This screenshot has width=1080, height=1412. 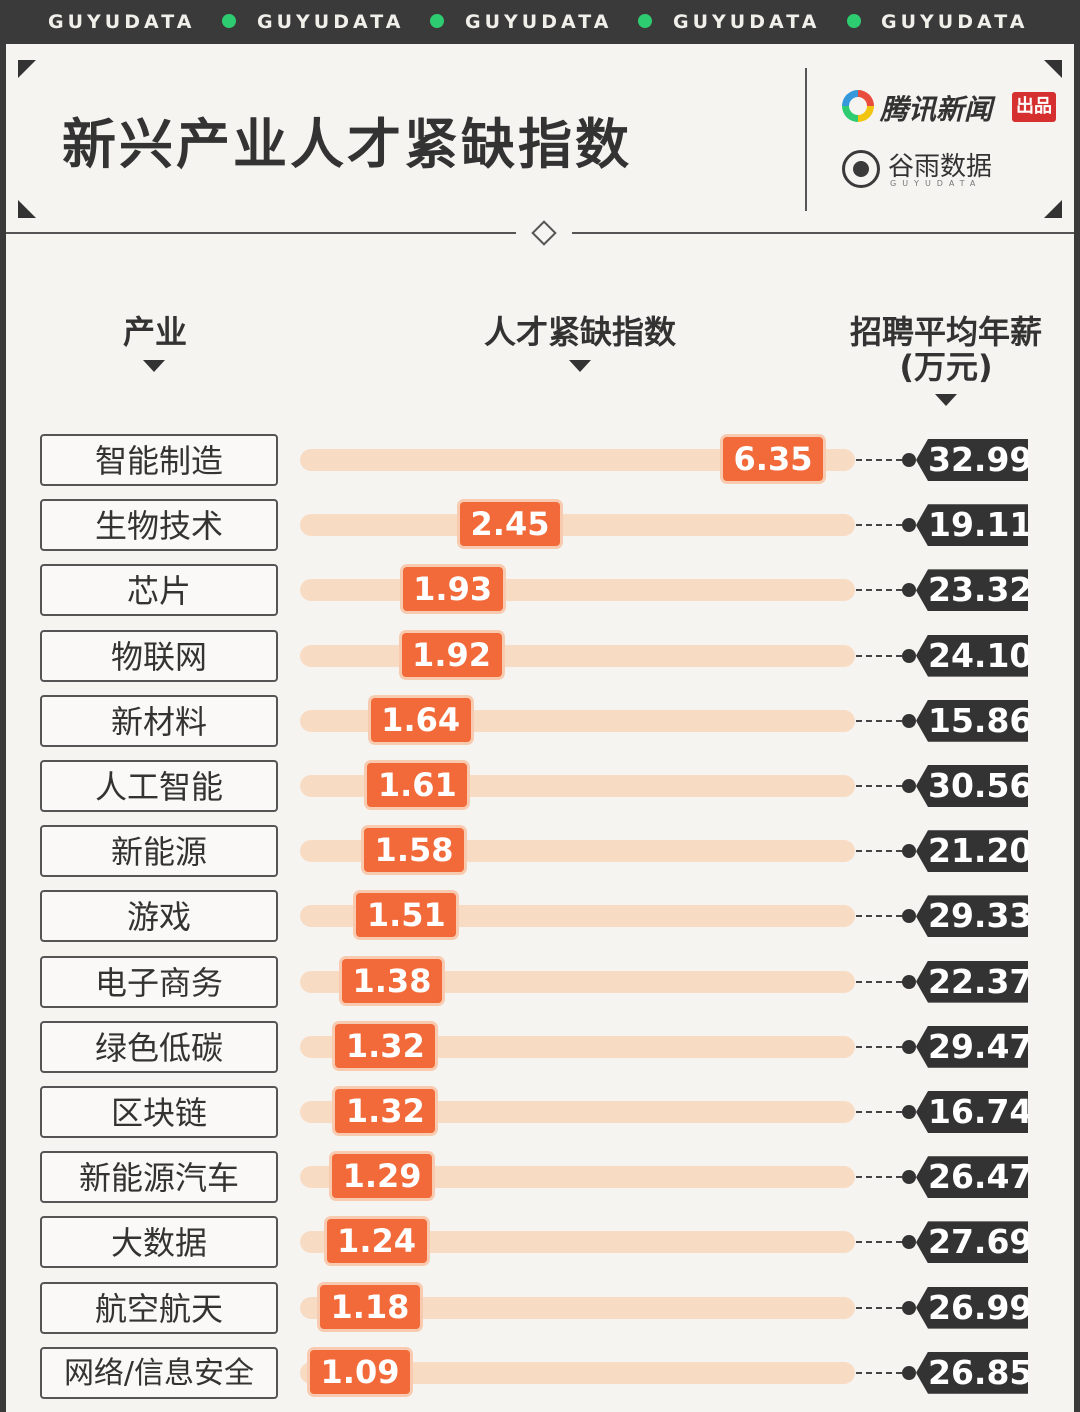 I want to click on index-bar-label: 1.93, so click(x=452, y=589).